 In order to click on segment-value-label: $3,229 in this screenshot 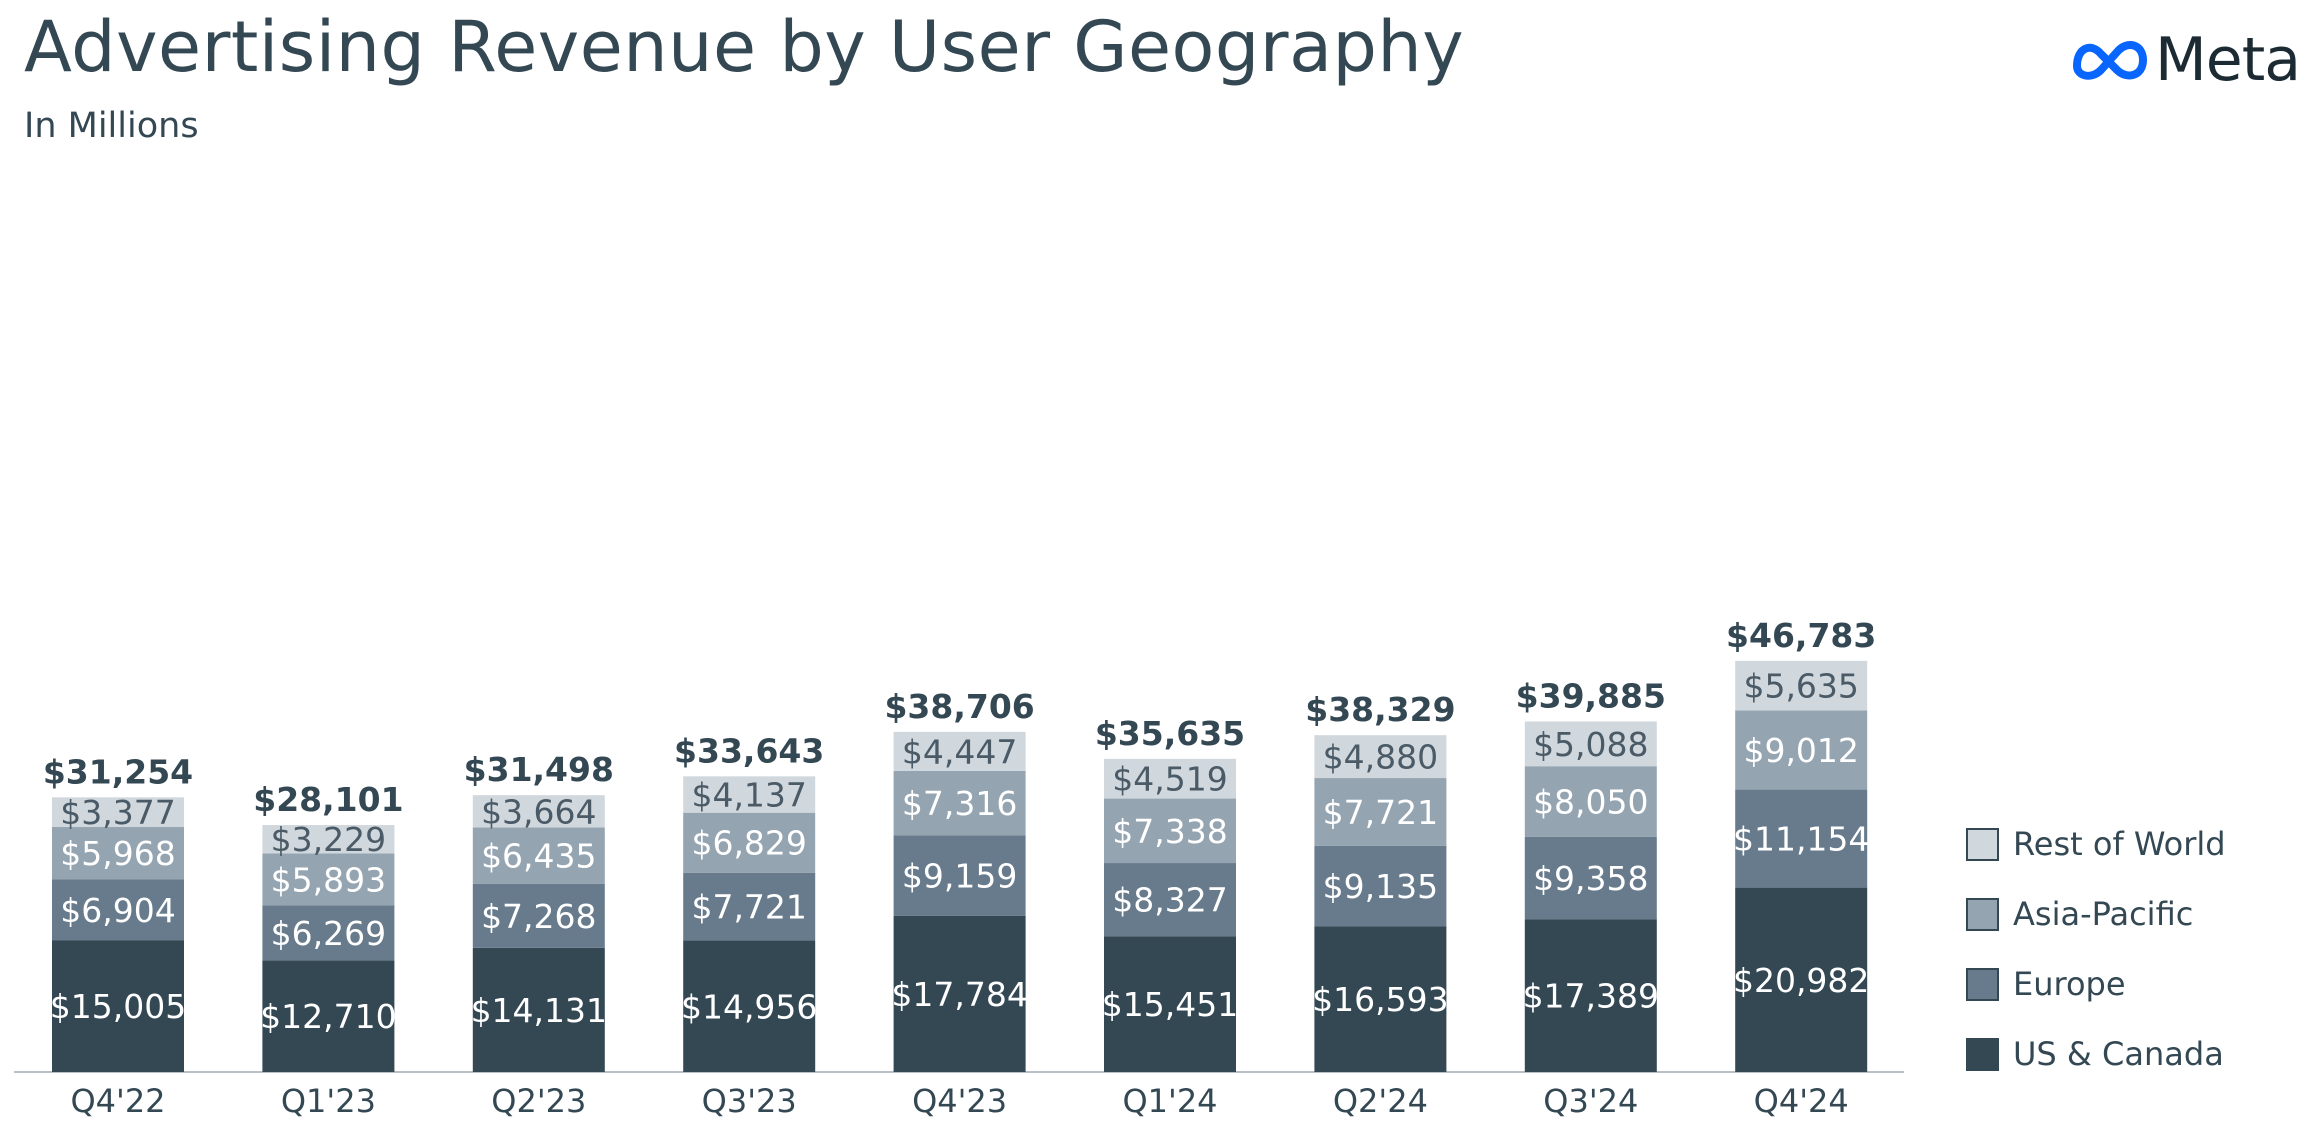, I will do `click(328, 839)`.